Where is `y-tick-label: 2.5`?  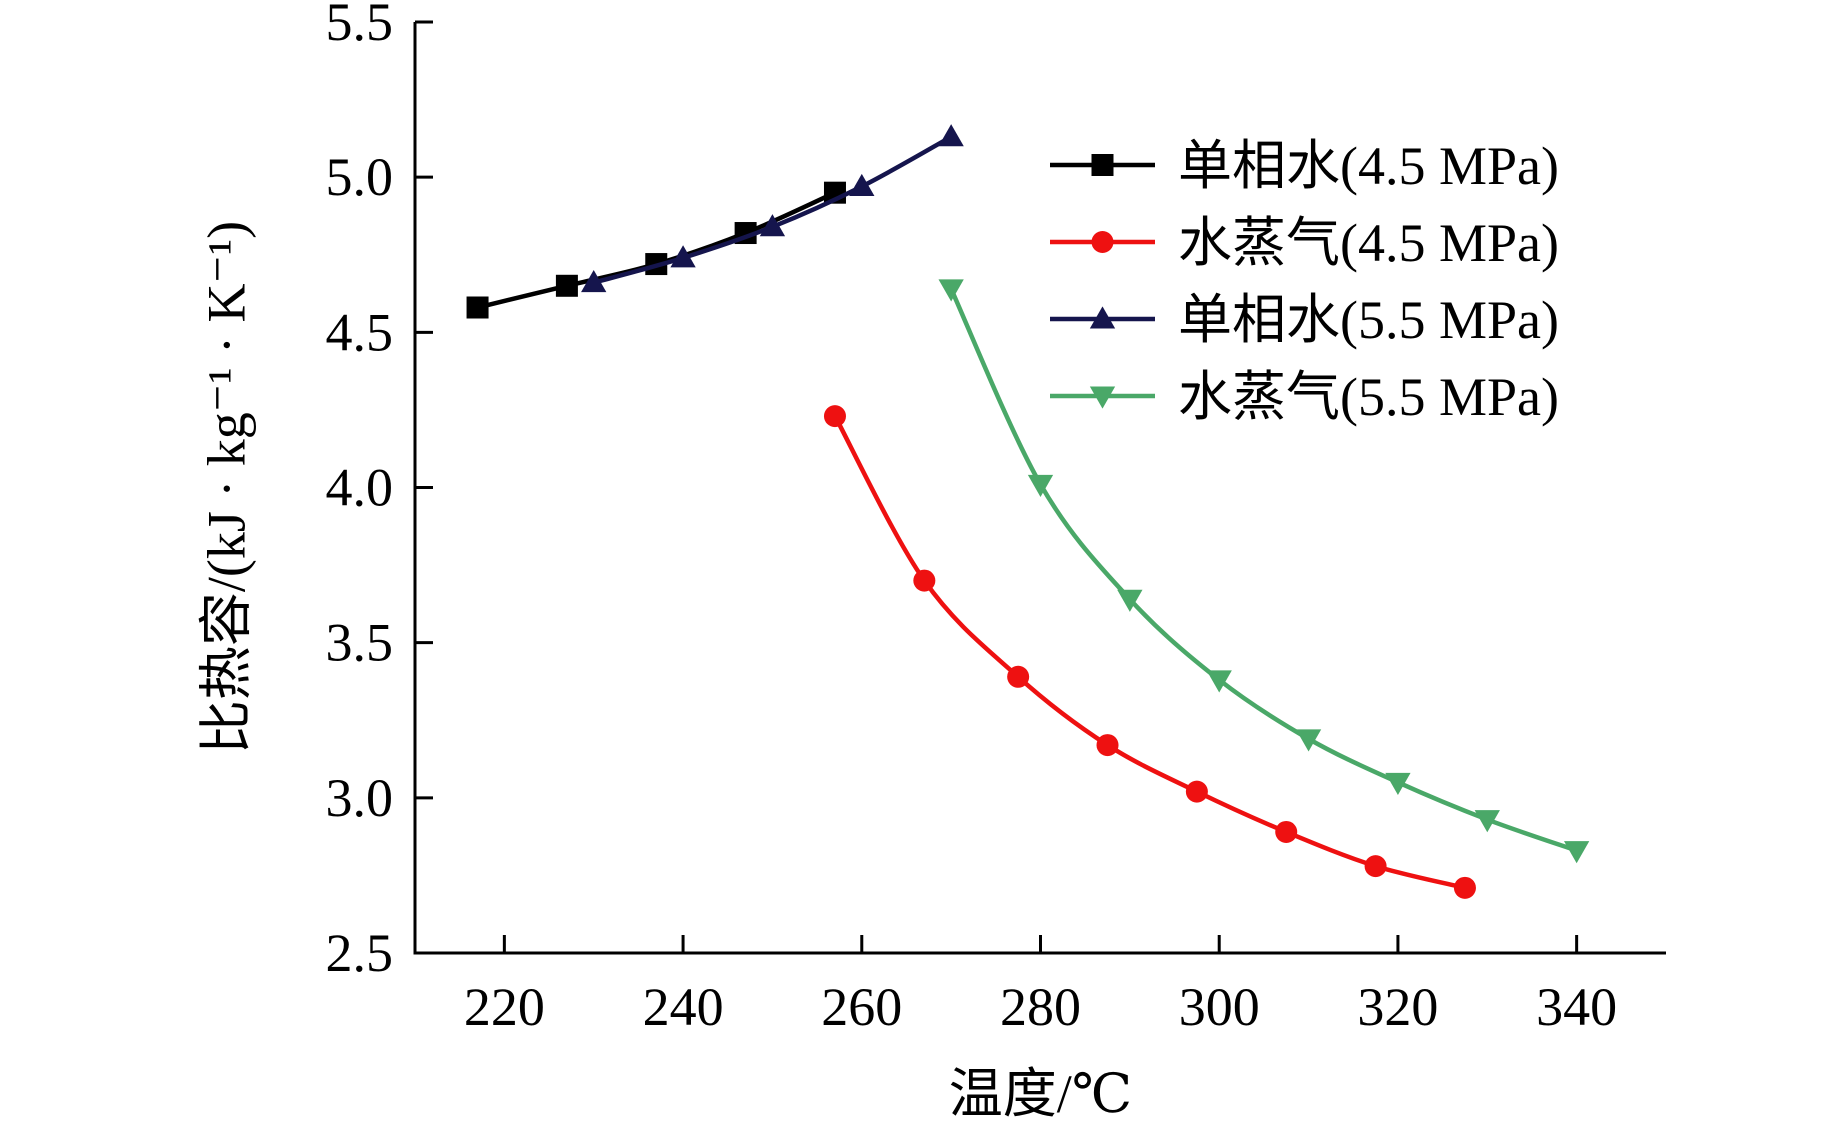 y-tick-label: 2.5 is located at coordinates (360, 953).